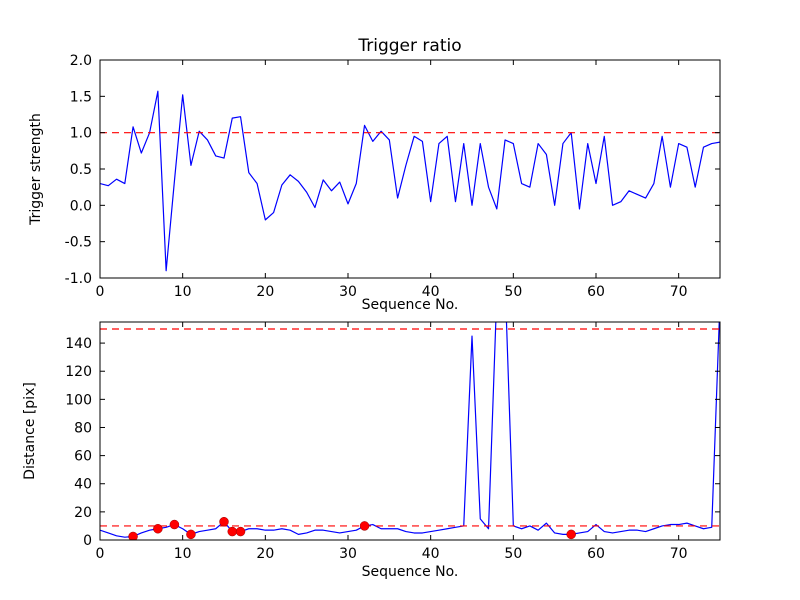 This screenshot has height=600, width=800. I want to click on y-tick-label: 0.0, so click(81, 206).